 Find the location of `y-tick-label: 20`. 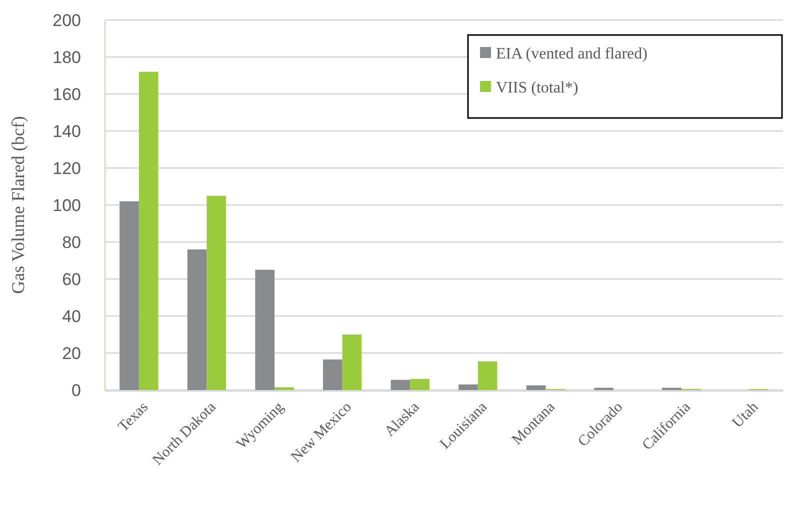

y-tick-label: 20 is located at coordinates (71, 353).